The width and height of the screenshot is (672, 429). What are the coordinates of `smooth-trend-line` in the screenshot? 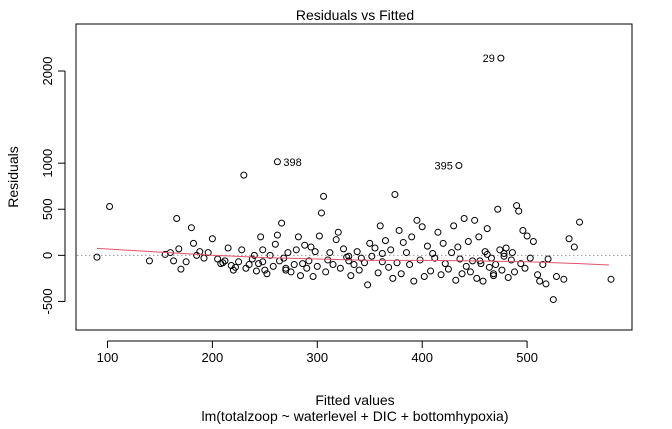 It's located at (352, 256).